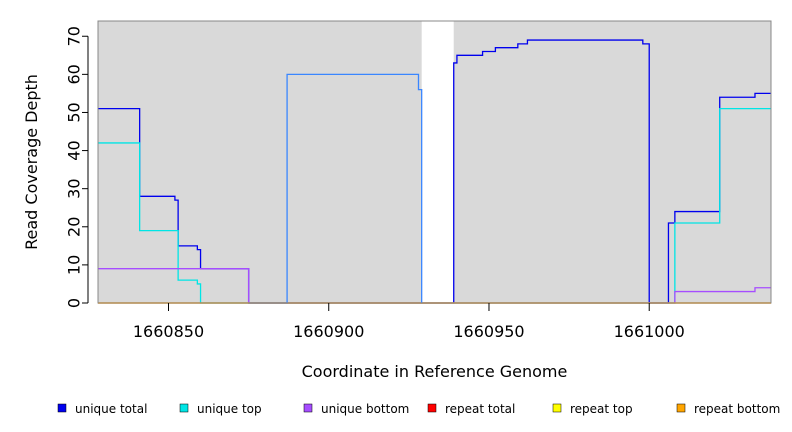 This screenshot has height=432, width=792. Describe the element at coordinates (74, 112) in the screenshot. I see `y-tick-label-50: 50` at that location.